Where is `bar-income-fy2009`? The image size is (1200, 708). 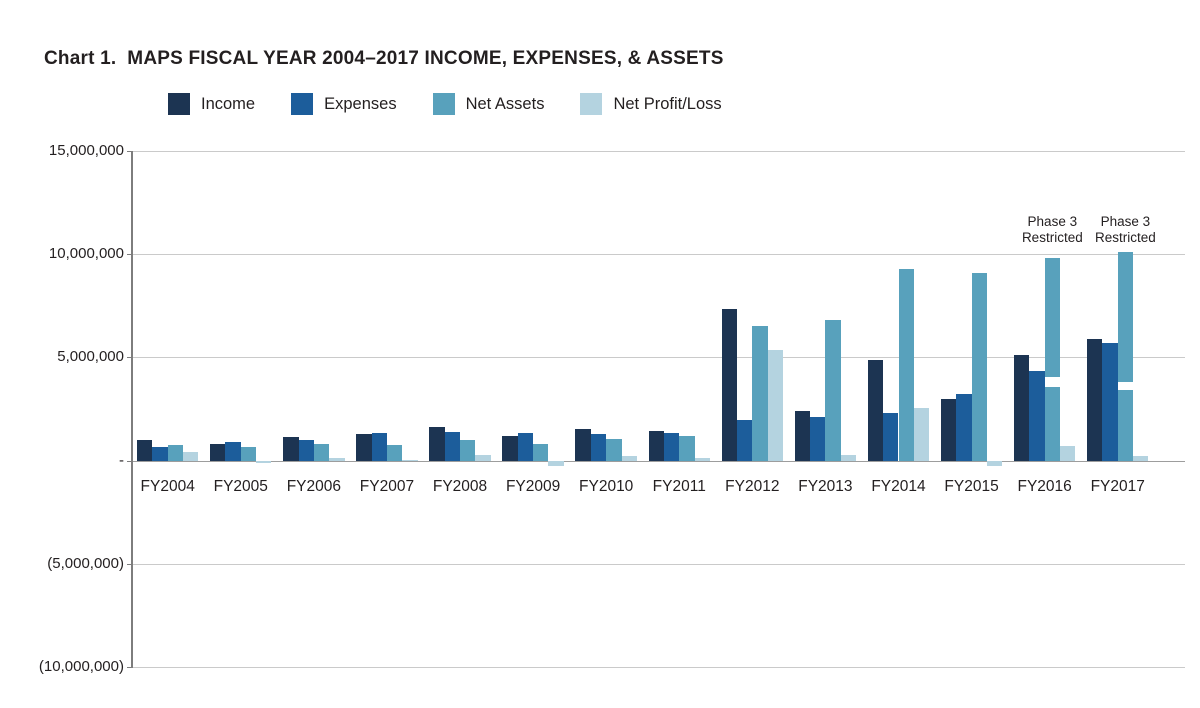 bar-income-fy2009 is located at coordinates (510, 448).